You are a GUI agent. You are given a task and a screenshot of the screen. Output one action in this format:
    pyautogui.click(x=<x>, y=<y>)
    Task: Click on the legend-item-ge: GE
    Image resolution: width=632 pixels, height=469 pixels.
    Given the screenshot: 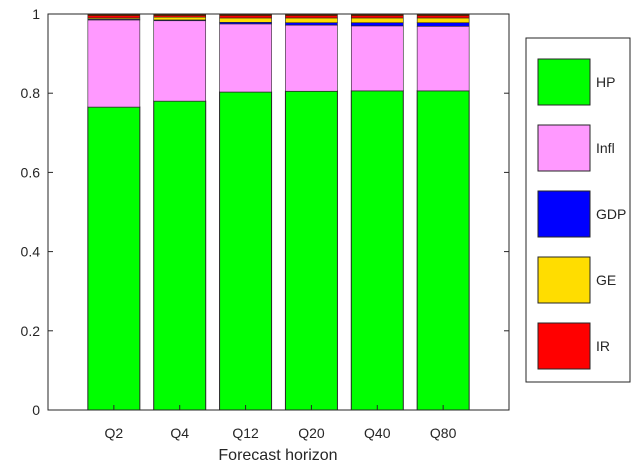 What is the action you would take?
    pyautogui.click(x=576, y=280)
    